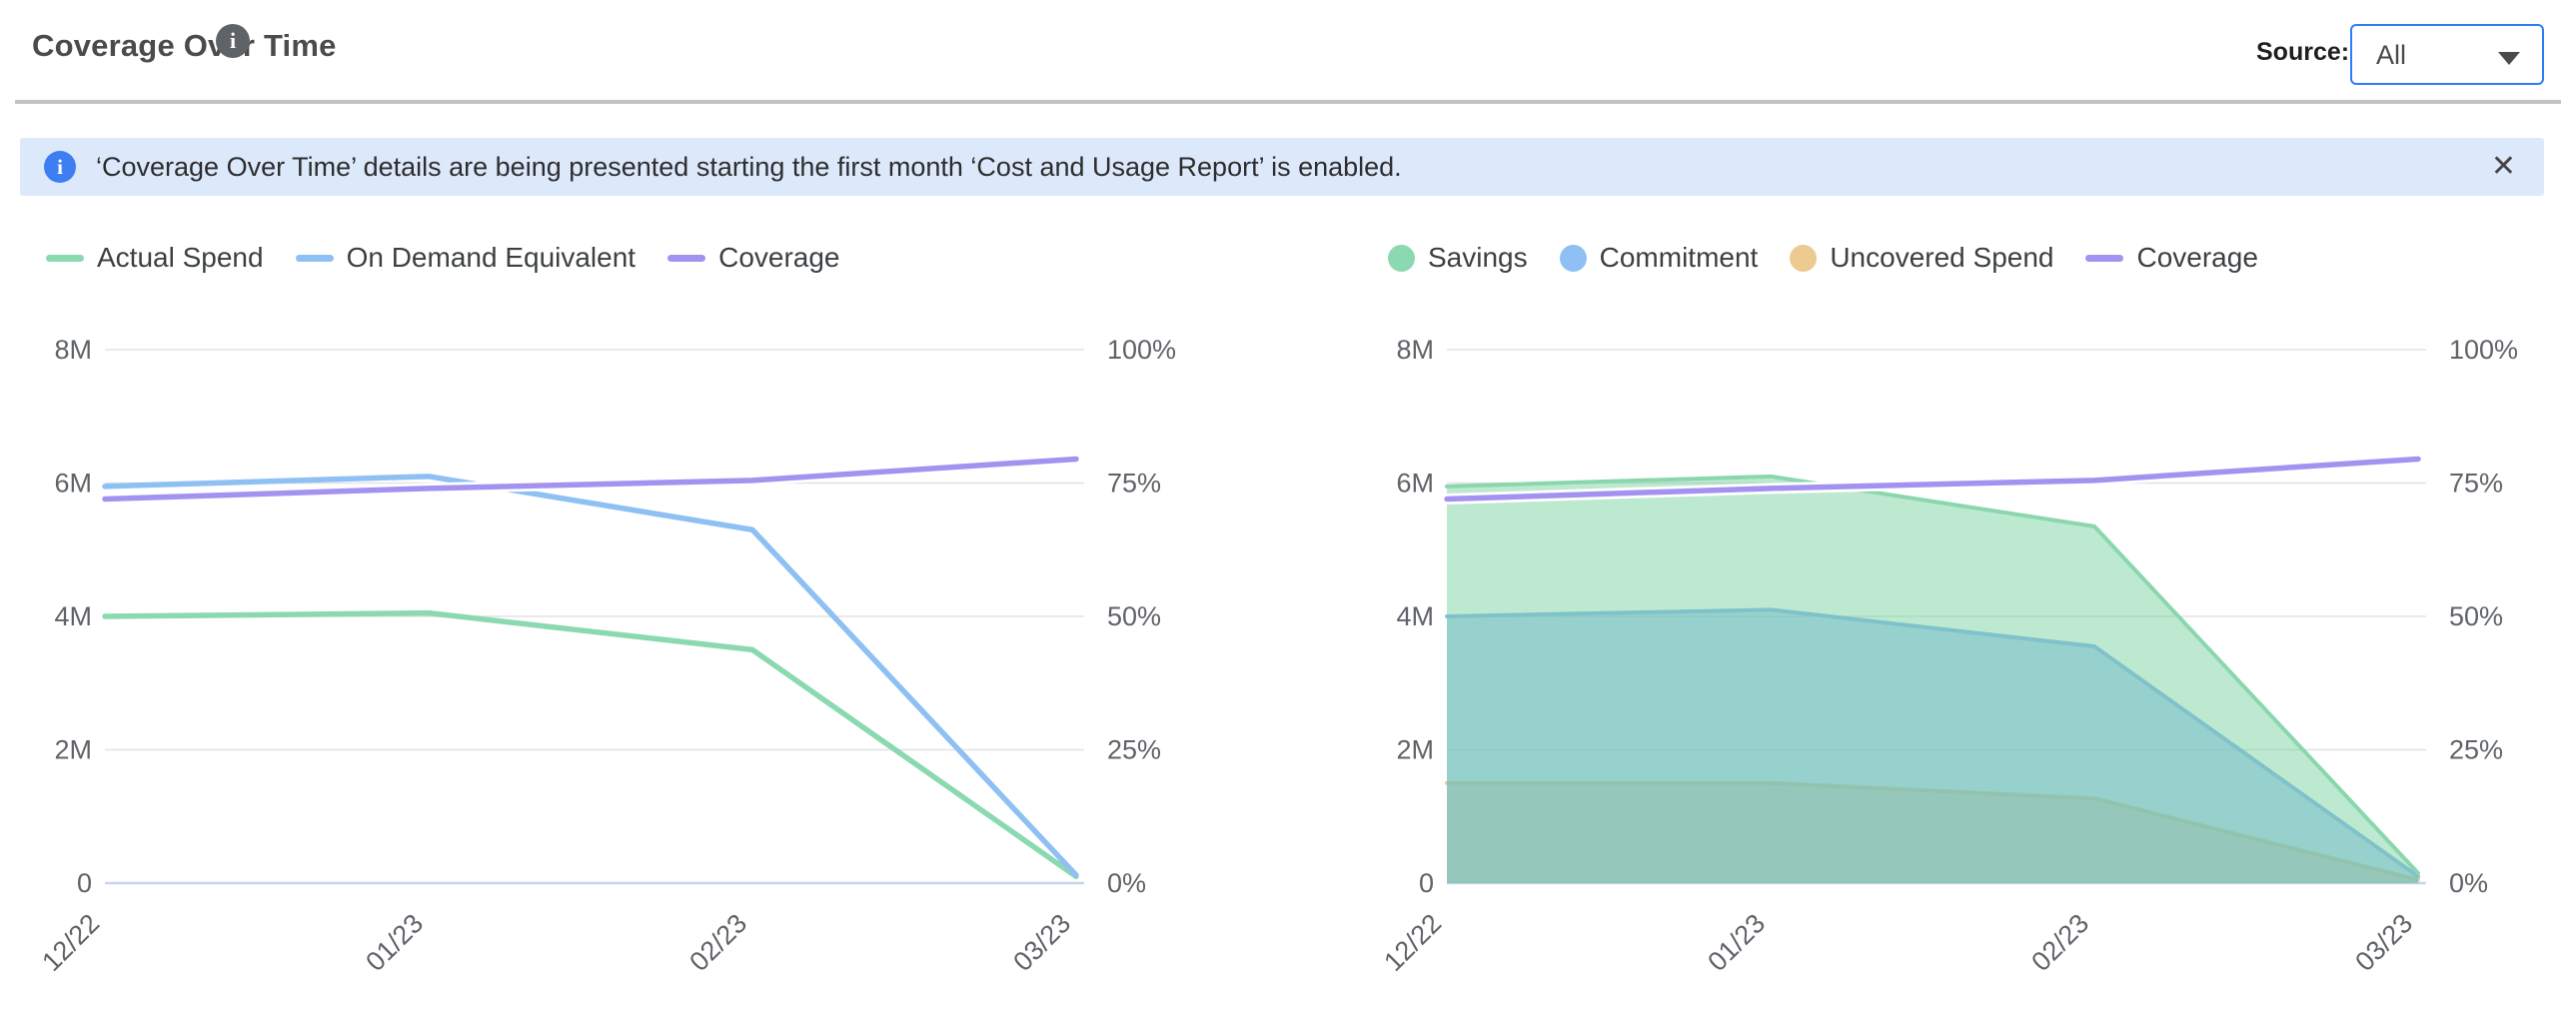 Image resolution: width=2576 pixels, height=1020 pixels. I want to click on header-divider, so click(1288, 102).